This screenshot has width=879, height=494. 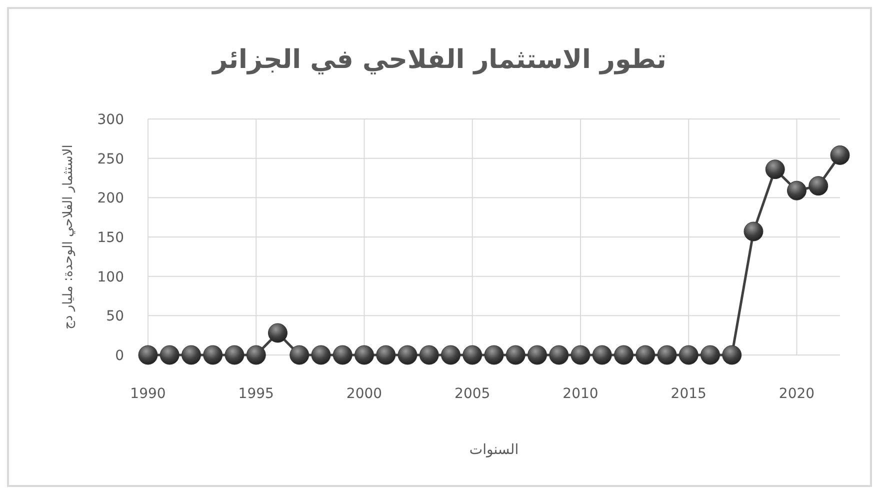 What do you see at coordinates (115, 316) in the screenshot?
I see `y-tick-label: 50` at bounding box center [115, 316].